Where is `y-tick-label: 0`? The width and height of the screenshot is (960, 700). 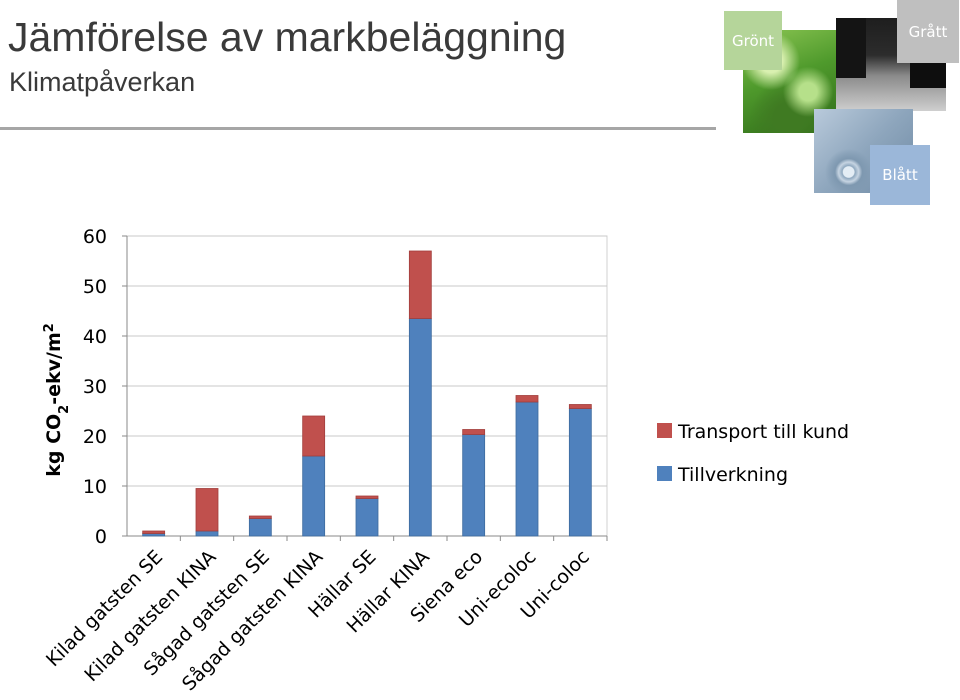
y-tick-label: 0 is located at coordinates (101, 537).